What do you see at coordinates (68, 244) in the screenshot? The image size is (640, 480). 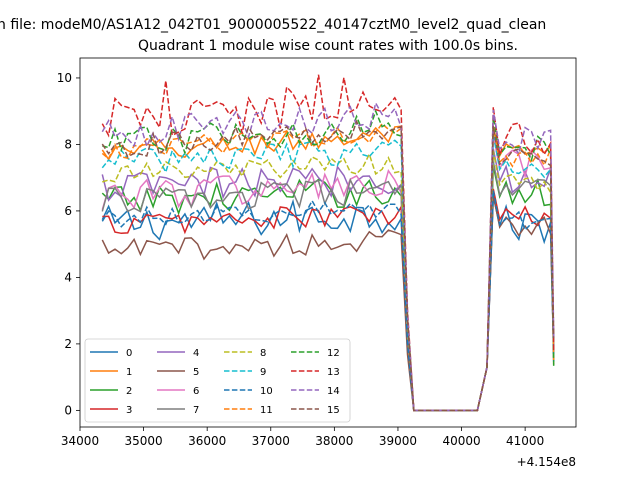 I see `y-axis-ticks: 0 2 4 6 8 10` at bounding box center [68, 244].